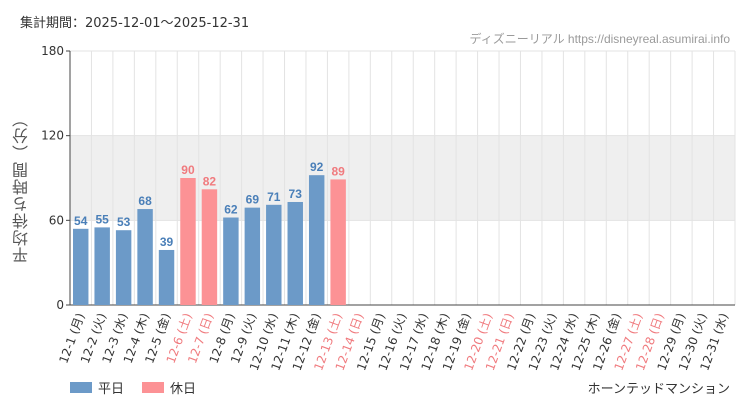 Image resolution: width=750 pixels, height=410 pixels. I want to click on legend: 平日 休日, so click(133, 387).